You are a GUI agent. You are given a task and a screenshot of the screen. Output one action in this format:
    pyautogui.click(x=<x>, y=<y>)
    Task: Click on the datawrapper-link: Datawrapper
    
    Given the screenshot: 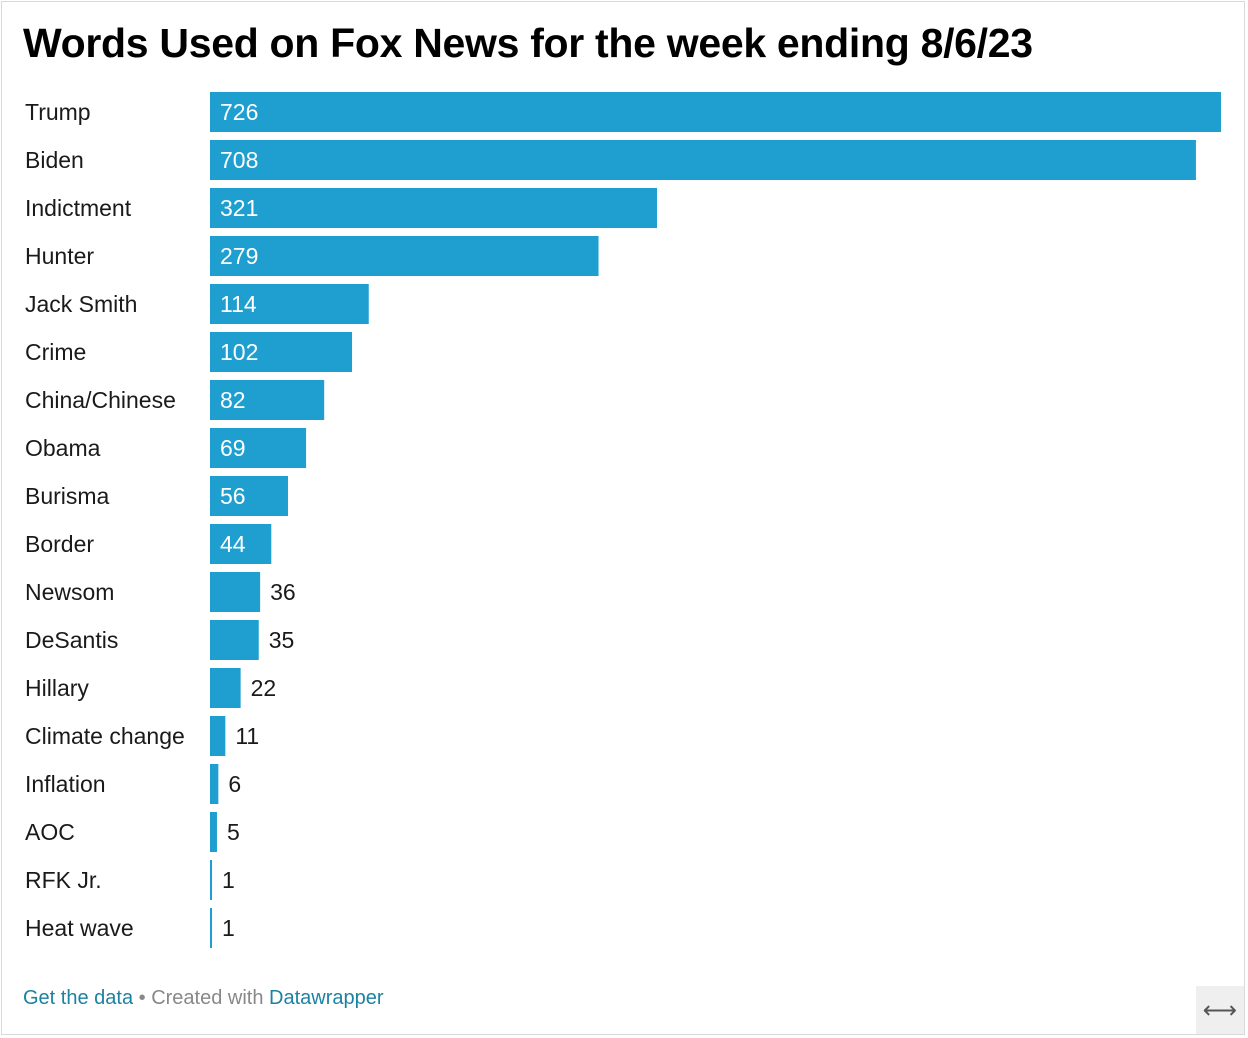 What is the action you would take?
    pyautogui.click(x=326, y=998)
    